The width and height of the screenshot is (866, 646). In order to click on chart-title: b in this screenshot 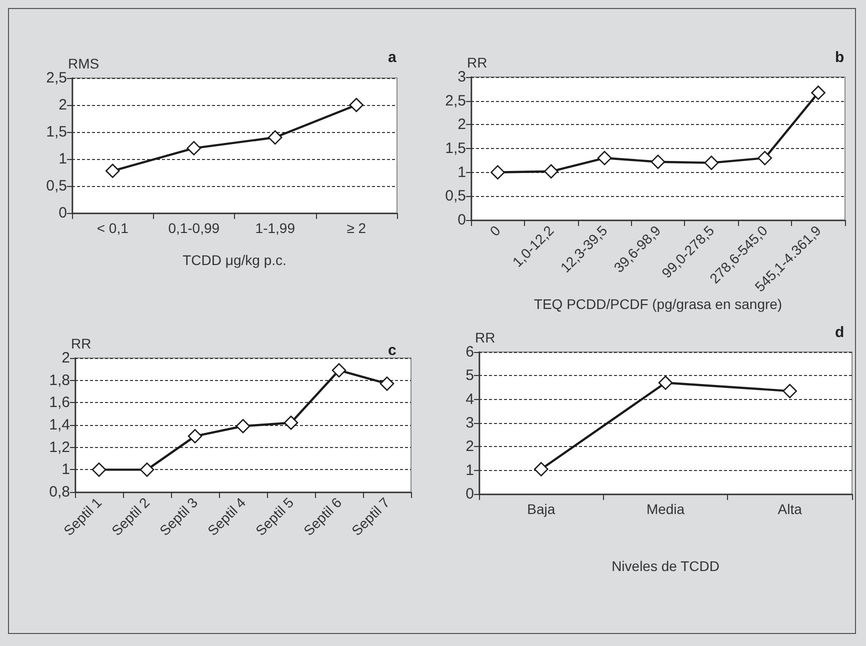, I will do `click(839, 57)`.